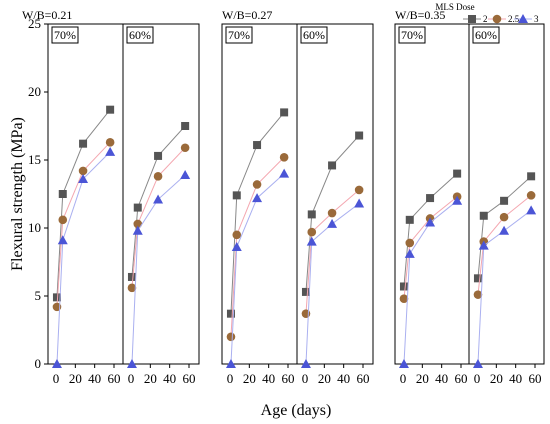  Describe the element at coordinates (38, 295) in the screenshot. I see `y-tick-label: 5` at that location.